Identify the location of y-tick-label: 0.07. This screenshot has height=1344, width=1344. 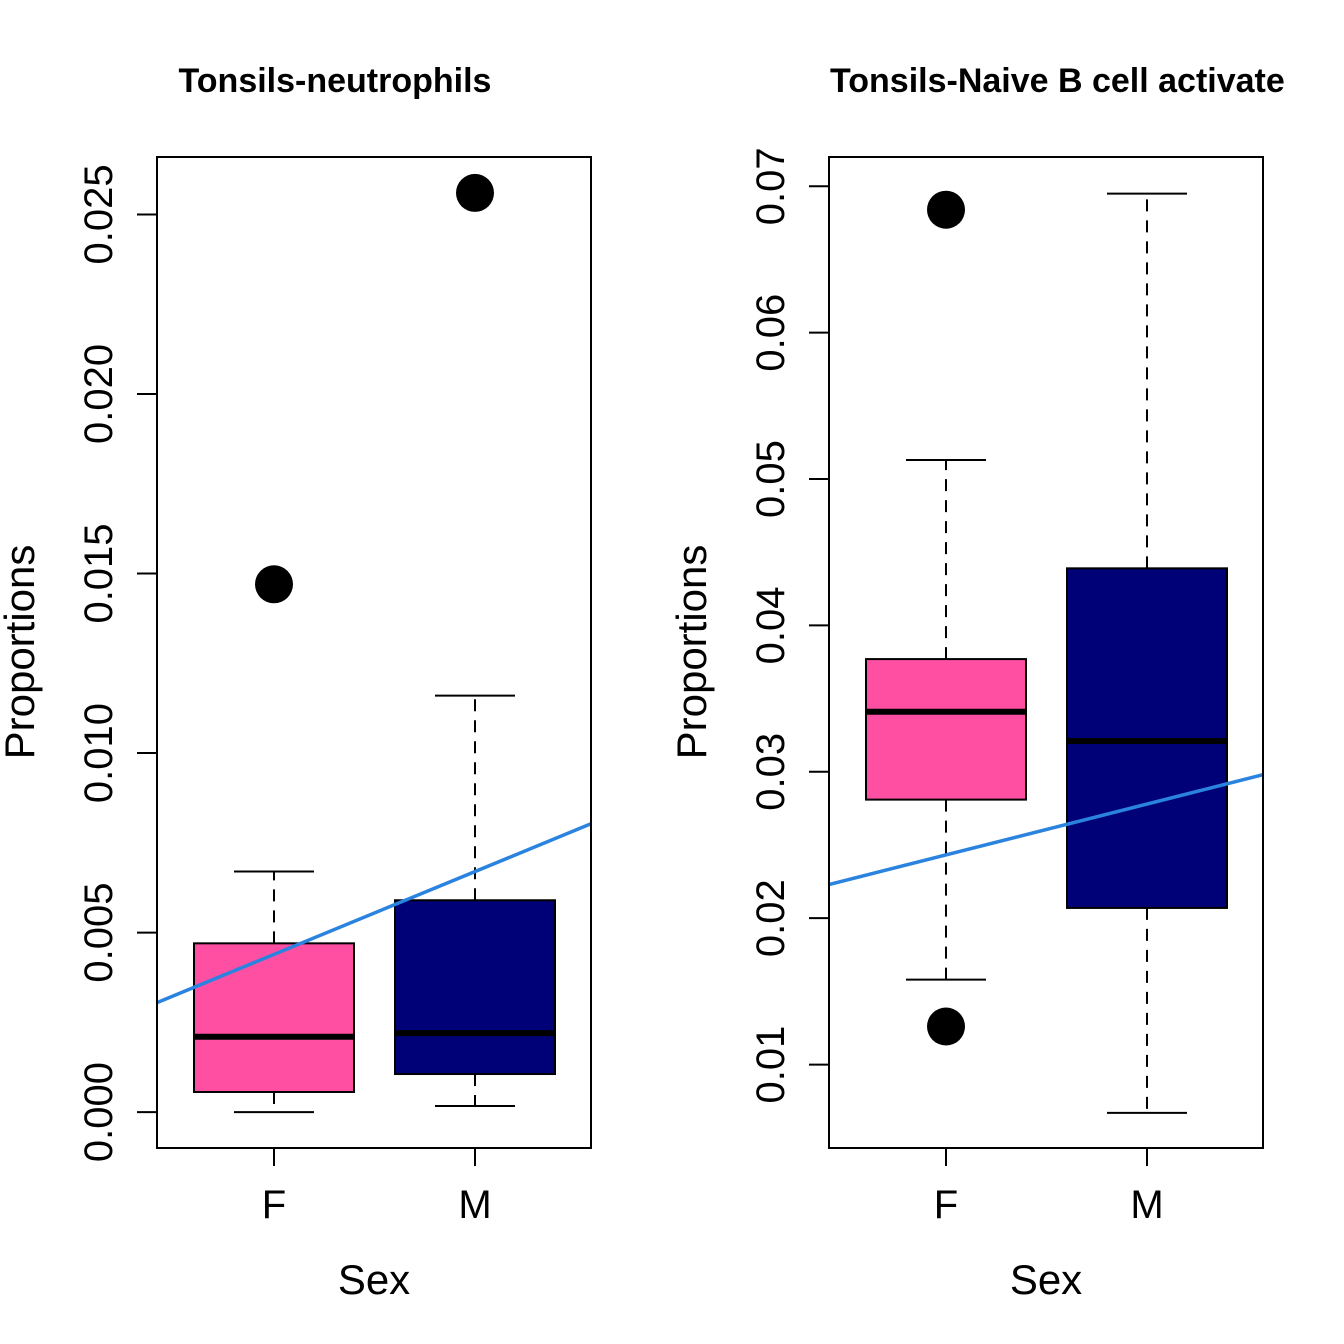
(771, 186).